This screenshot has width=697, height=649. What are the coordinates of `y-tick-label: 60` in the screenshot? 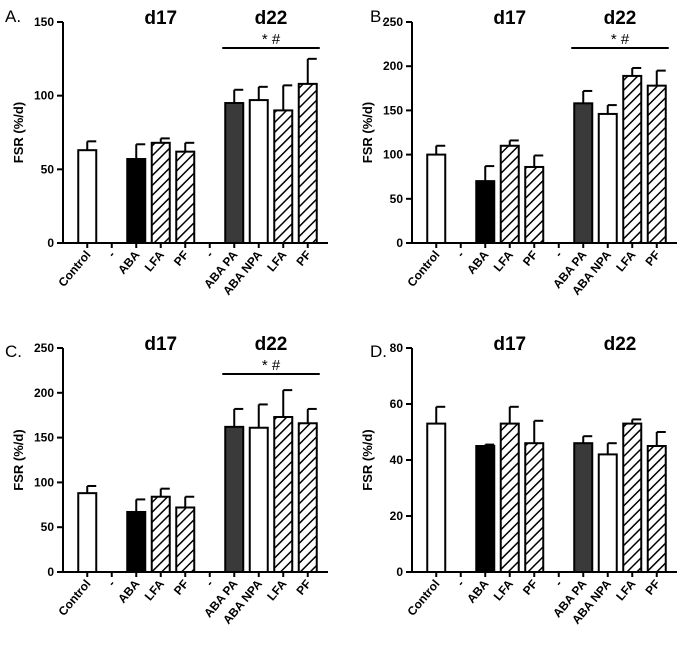 It's located at (397, 404).